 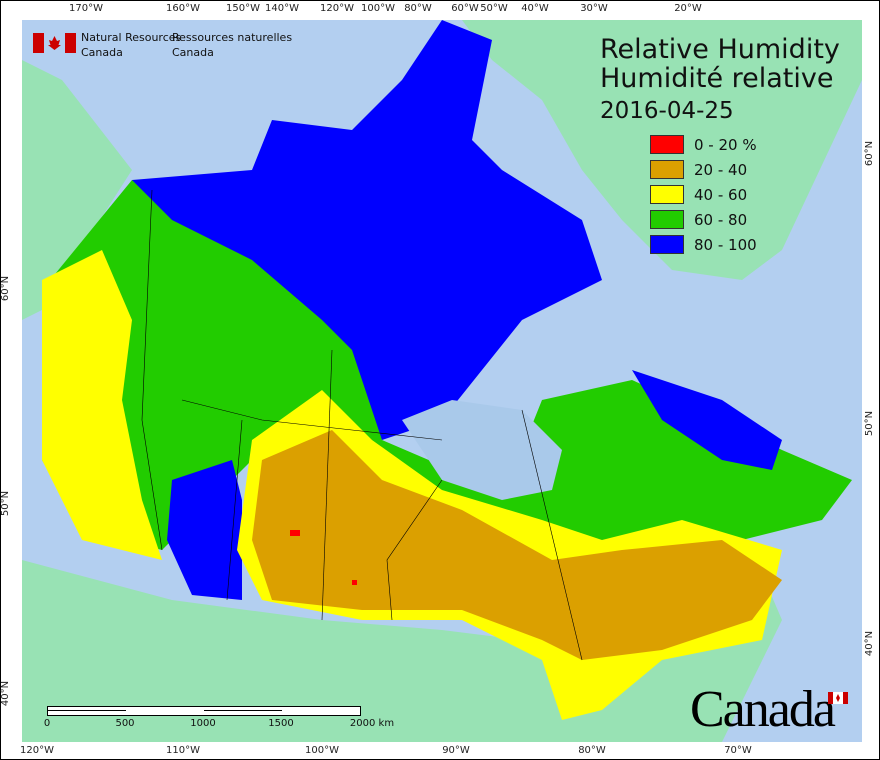 What do you see at coordinates (183, 750) in the screenshot?
I see `bottom-tick-label: 110°W` at bounding box center [183, 750].